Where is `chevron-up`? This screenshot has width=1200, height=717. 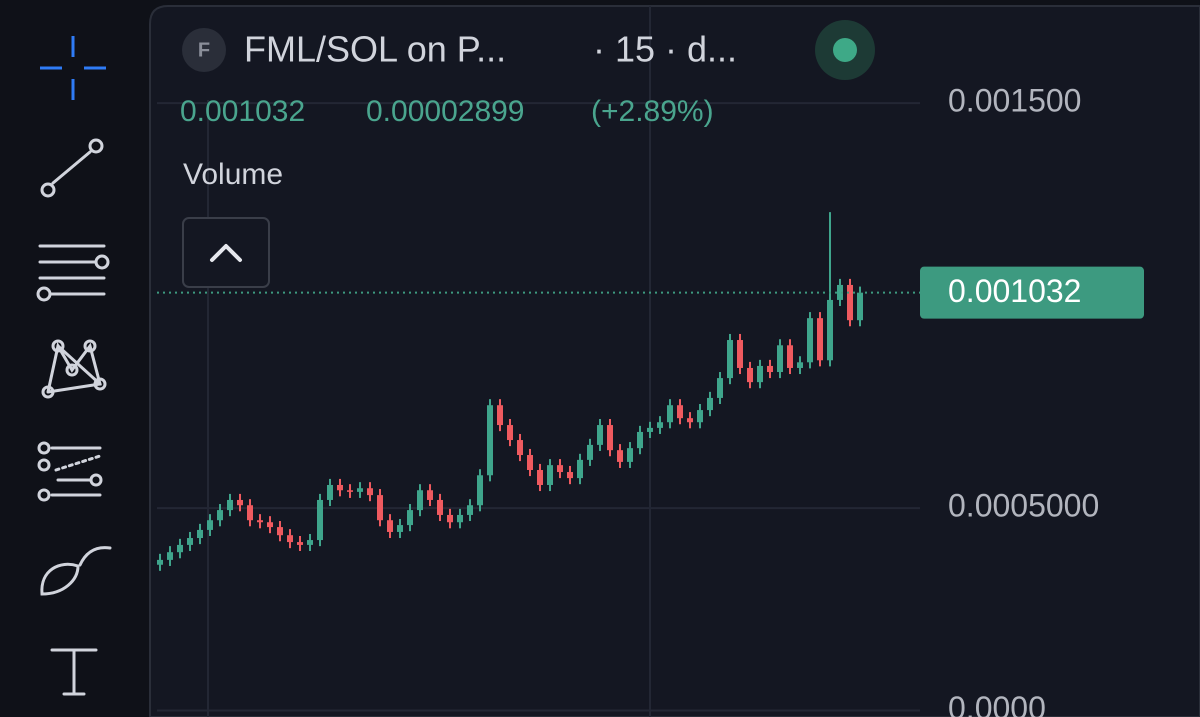
chevron-up is located at coordinates (226, 253).